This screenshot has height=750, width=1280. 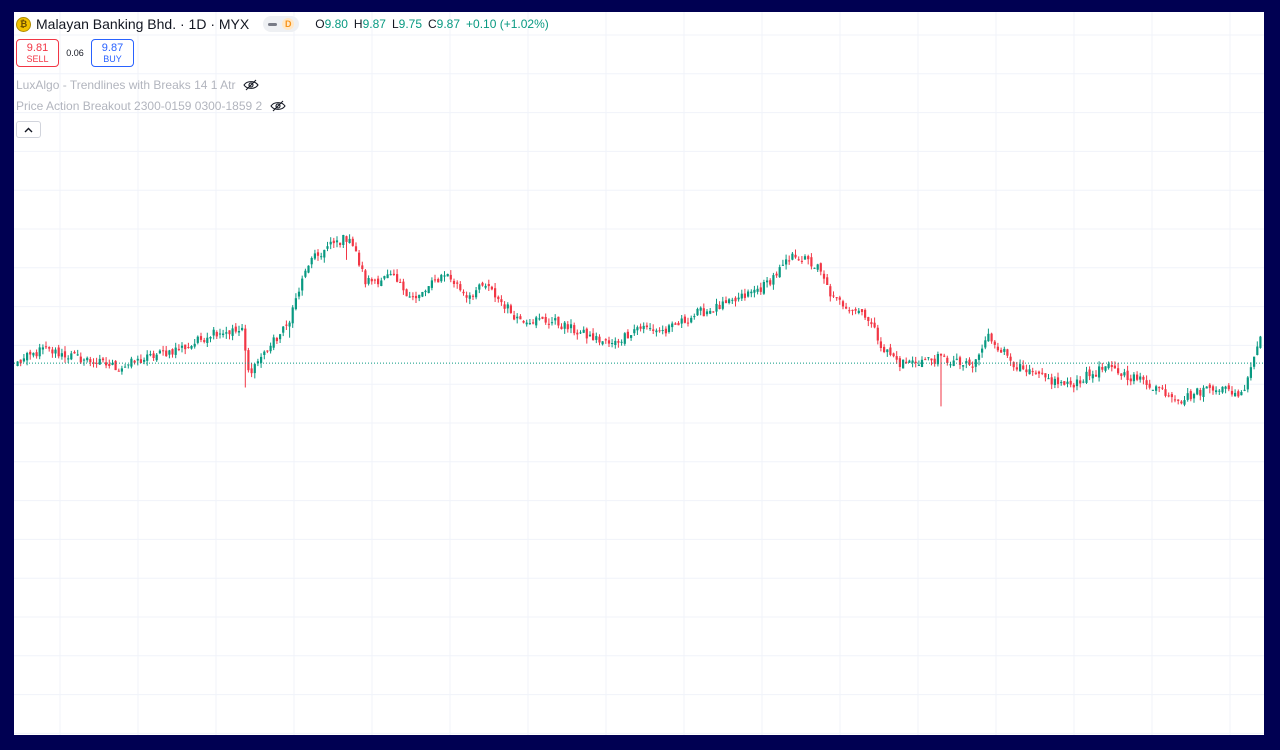 What do you see at coordinates (28, 129) in the screenshot?
I see `collapse-legend-button` at bounding box center [28, 129].